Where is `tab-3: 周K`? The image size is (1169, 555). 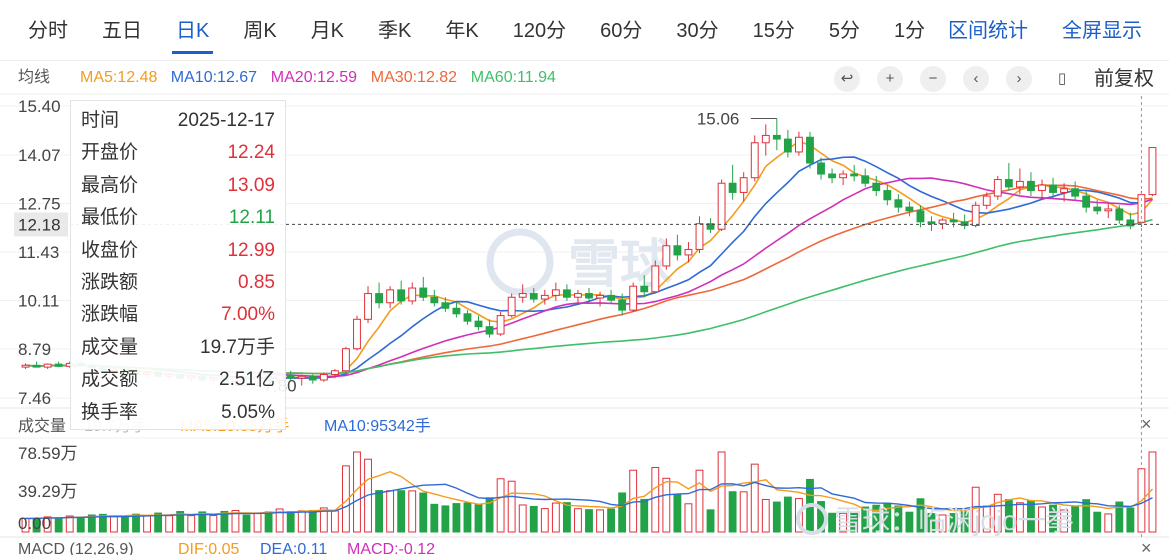 tab-3: 周K is located at coordinates (260, 31).